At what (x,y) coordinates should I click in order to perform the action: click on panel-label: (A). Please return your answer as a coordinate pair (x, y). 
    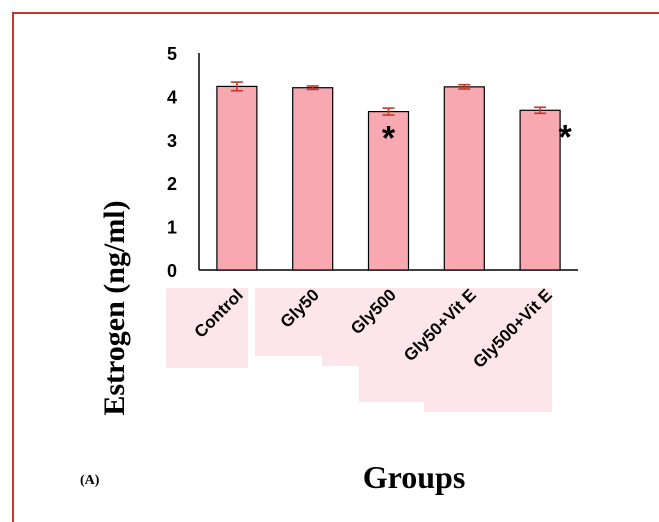
    Looking at the image, I should click on (90, 480).